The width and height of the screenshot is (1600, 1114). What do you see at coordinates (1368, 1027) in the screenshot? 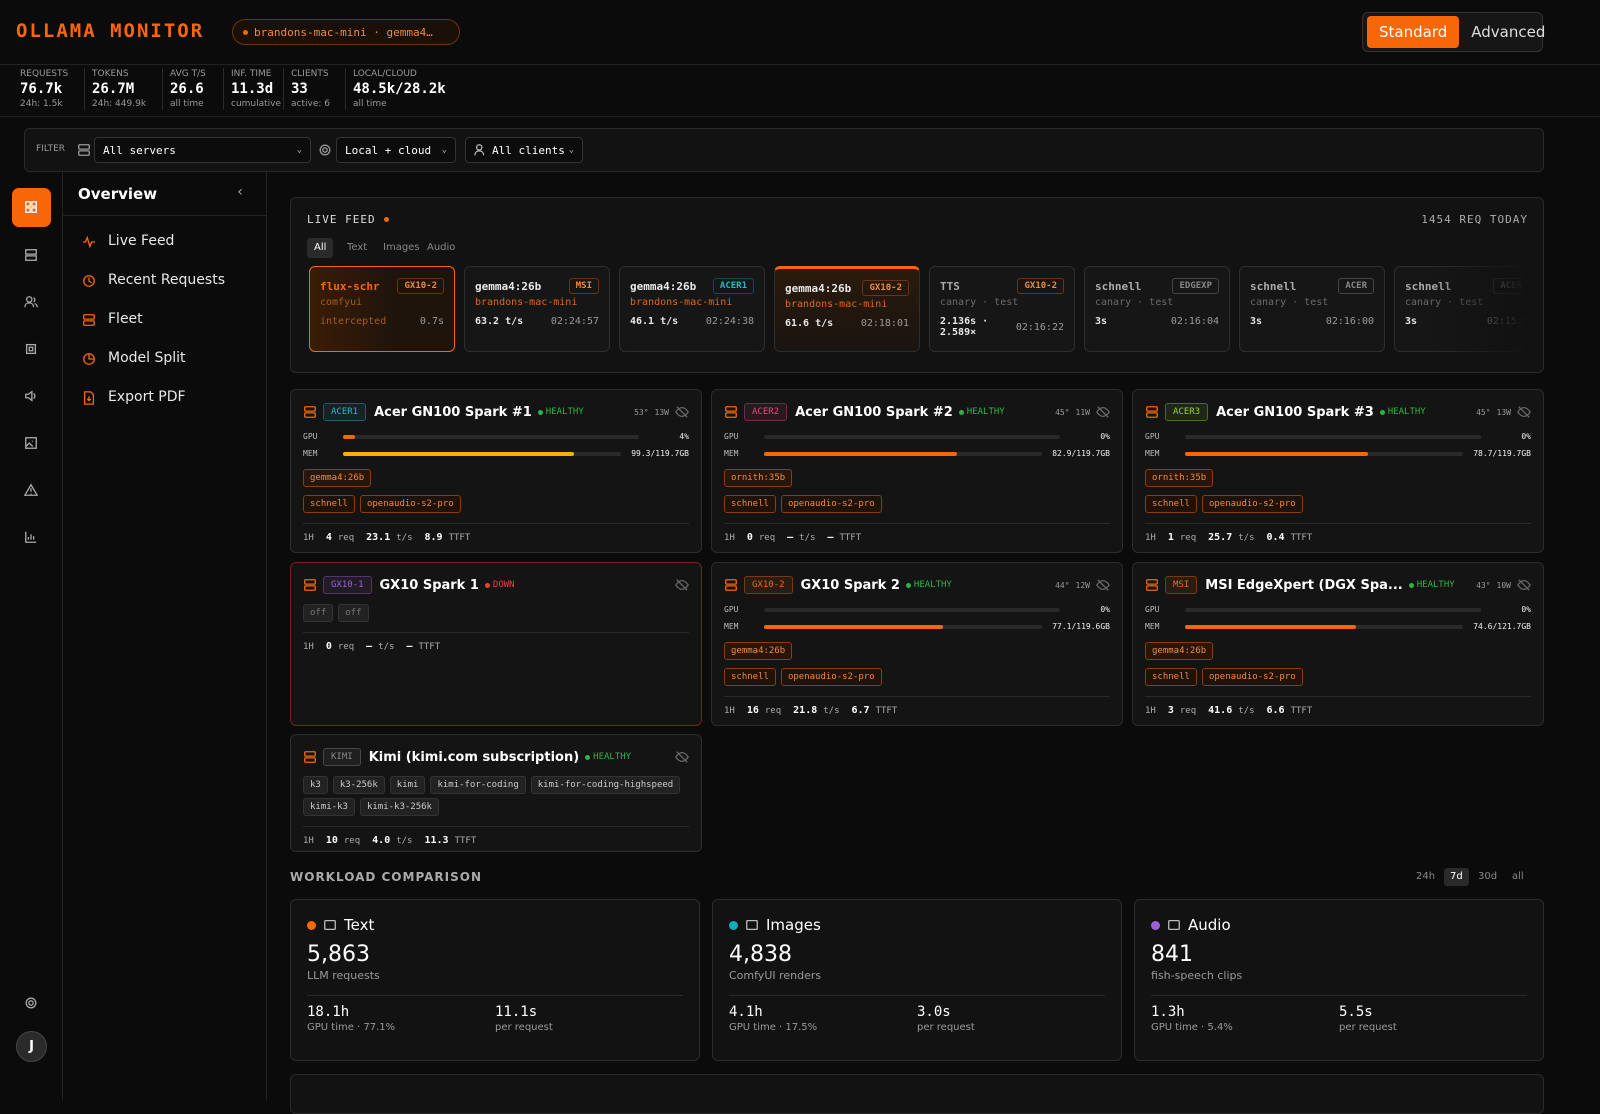
I see `metric-sub: per request` at bounding box center [1368, 1027].